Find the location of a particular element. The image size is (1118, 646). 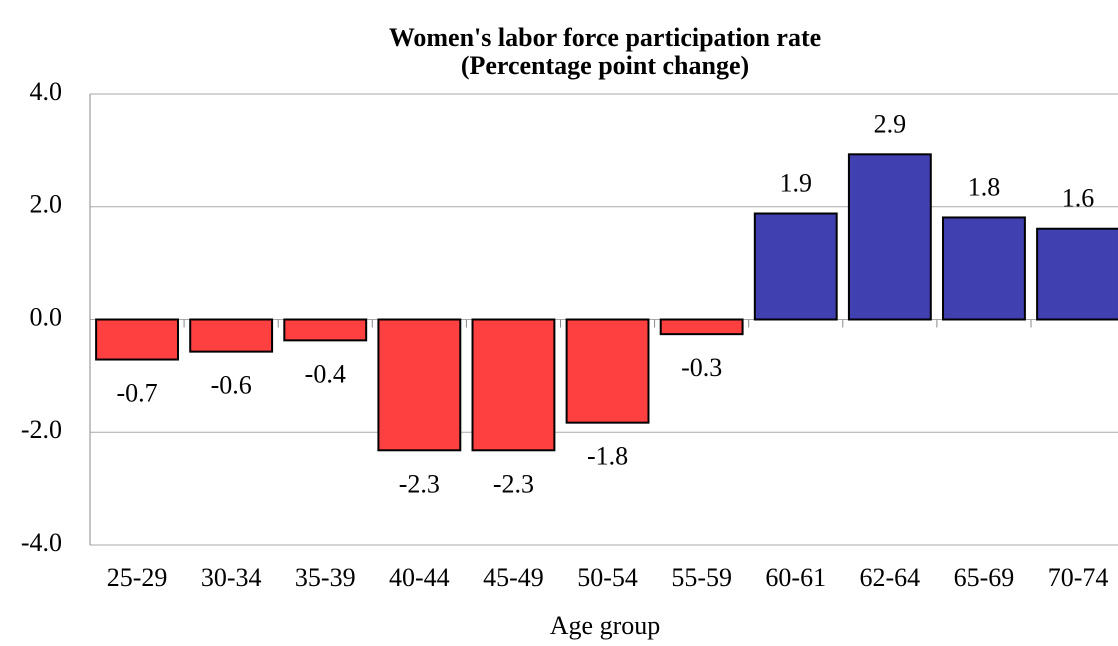

x-tick-label: 62-64 is located at coordinates (890, 577).